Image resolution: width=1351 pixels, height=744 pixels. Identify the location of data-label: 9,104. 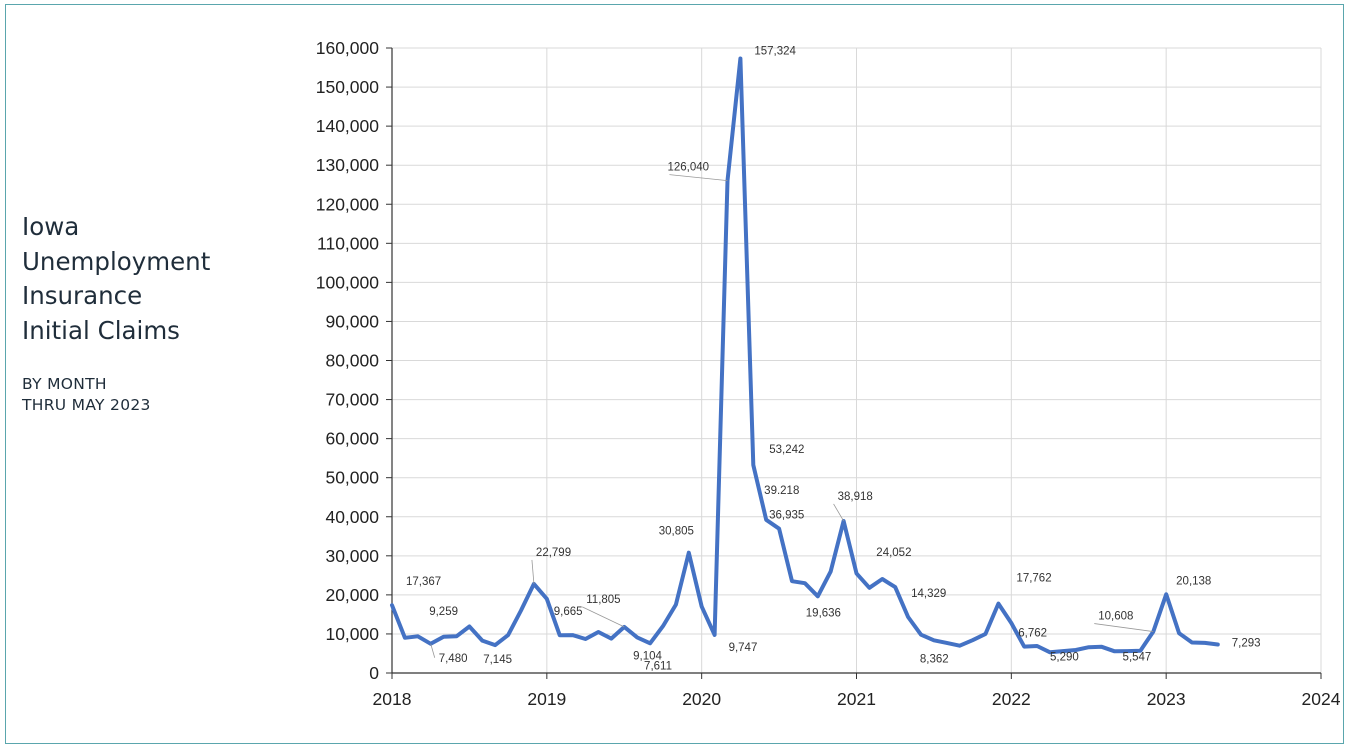
(647, 656).